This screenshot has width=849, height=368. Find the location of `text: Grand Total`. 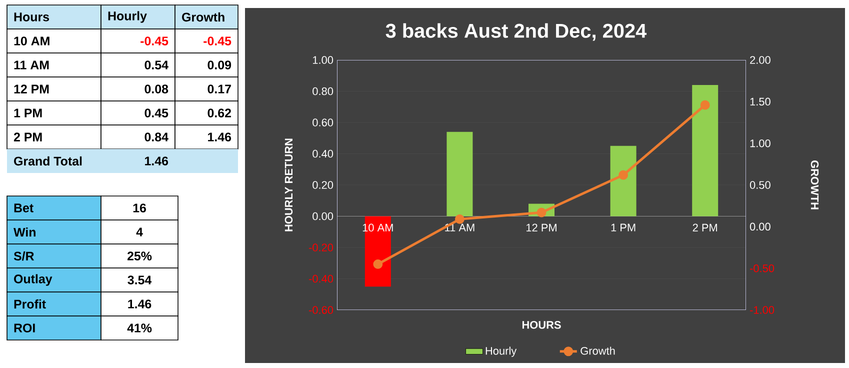

text: Grand Total is located at coordinates (48, 161).